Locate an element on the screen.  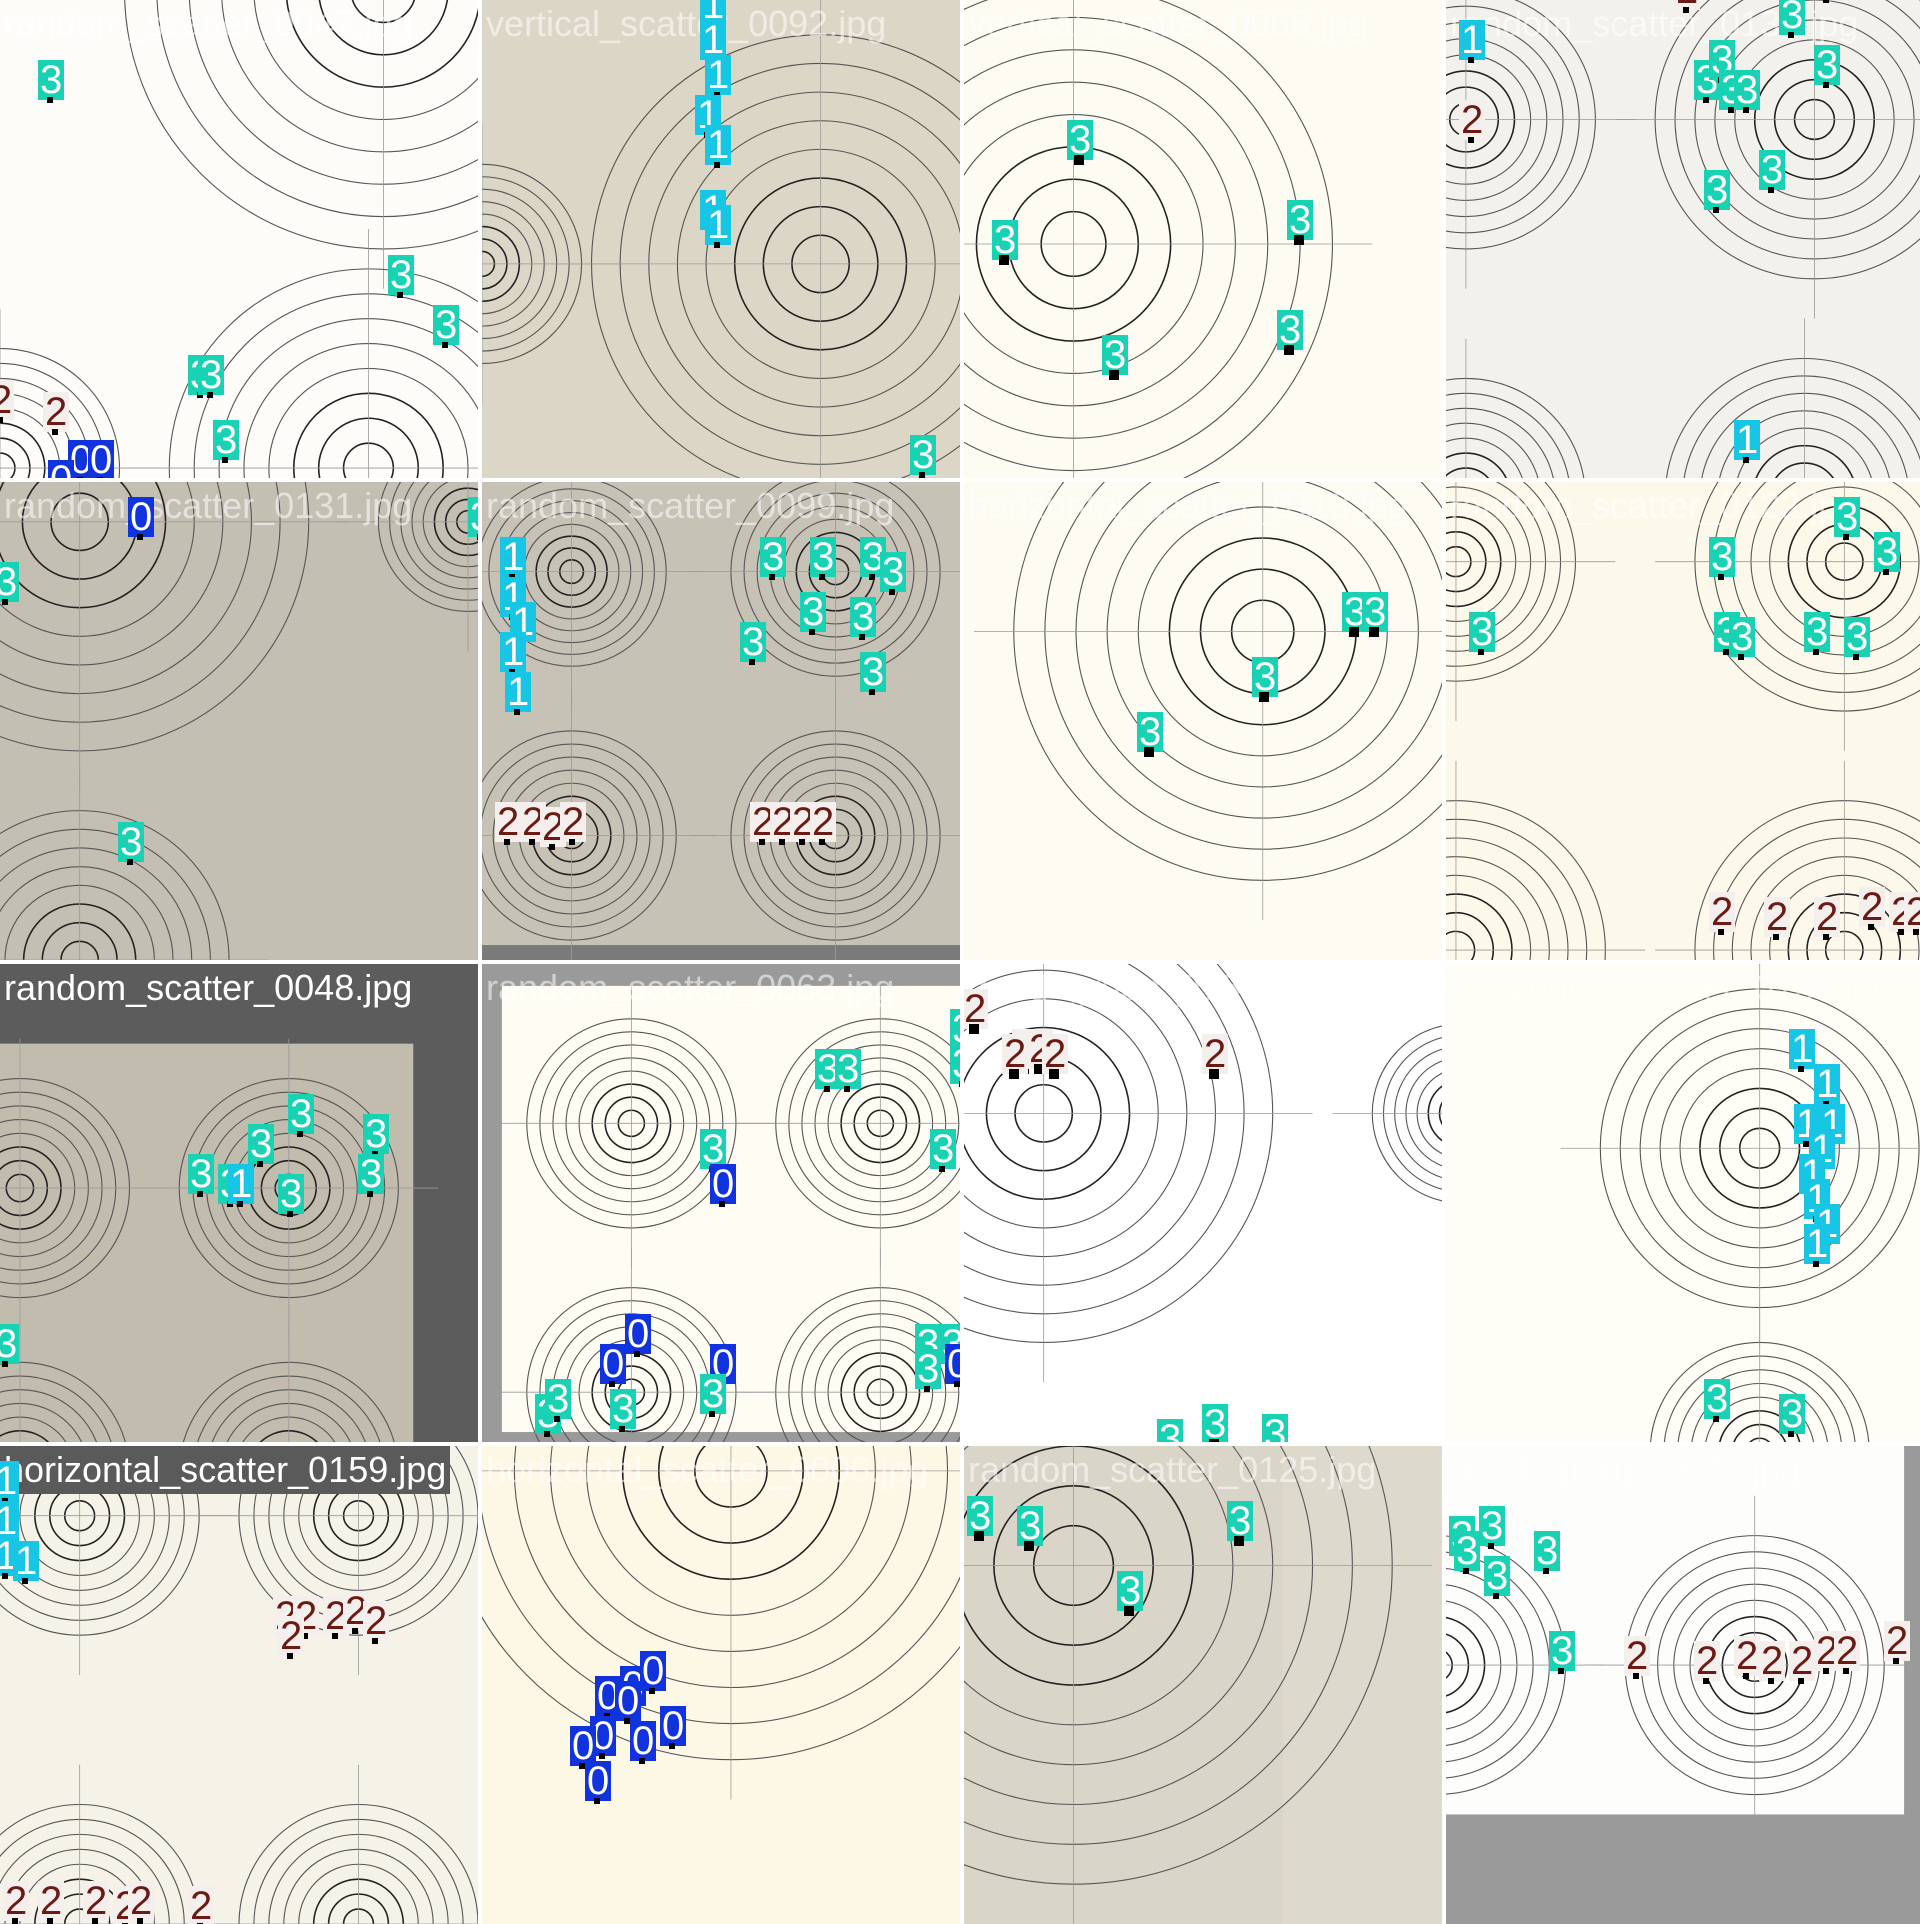
mosaic-tile: random_scatter_0047.jpg3333333220000 is located at coordinates (239, 239).